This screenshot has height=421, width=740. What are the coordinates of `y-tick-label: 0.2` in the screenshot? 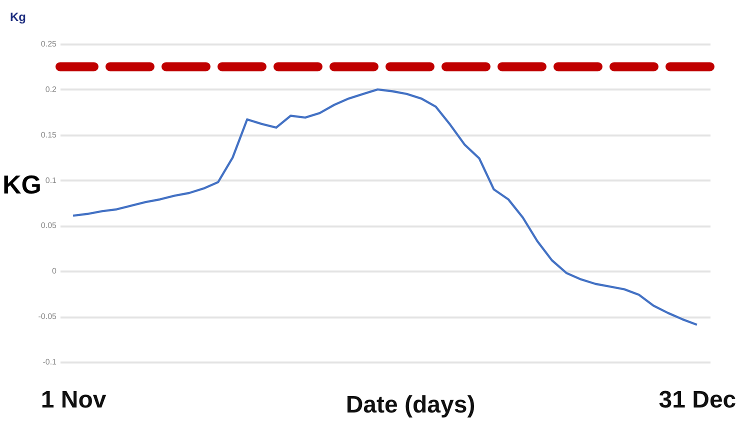 It's located at (51, 89).